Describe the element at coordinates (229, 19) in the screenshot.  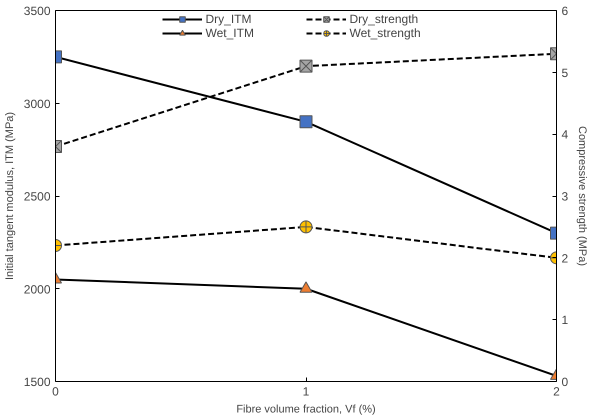
I see `legend-label: Dry_ITM` at that location.